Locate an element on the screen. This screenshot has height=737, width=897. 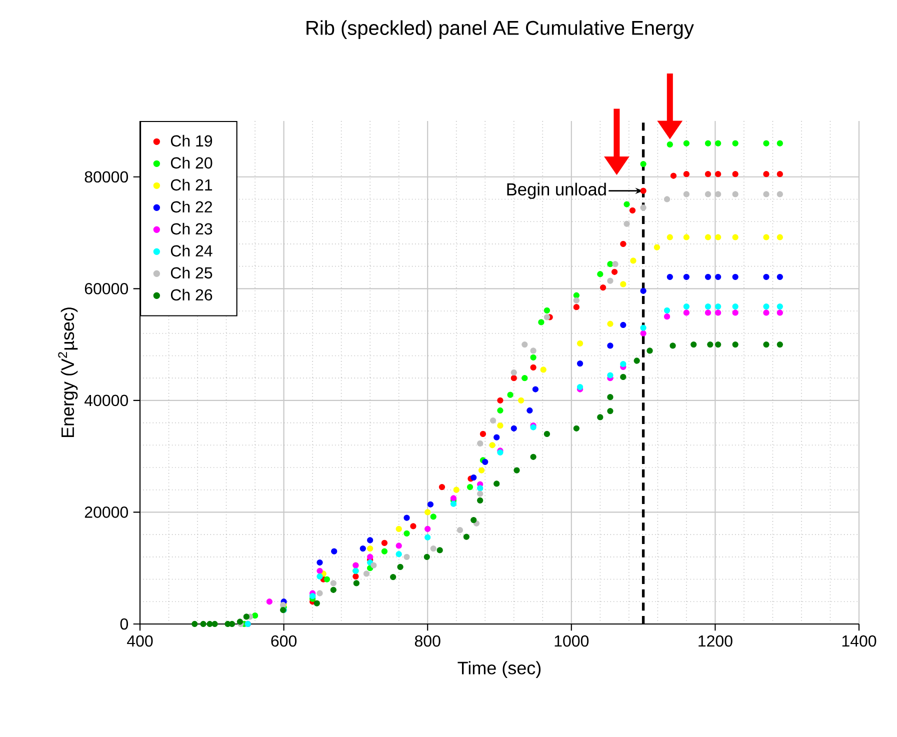
legend-label: Ch 24 is located at coordinates (191, 250).